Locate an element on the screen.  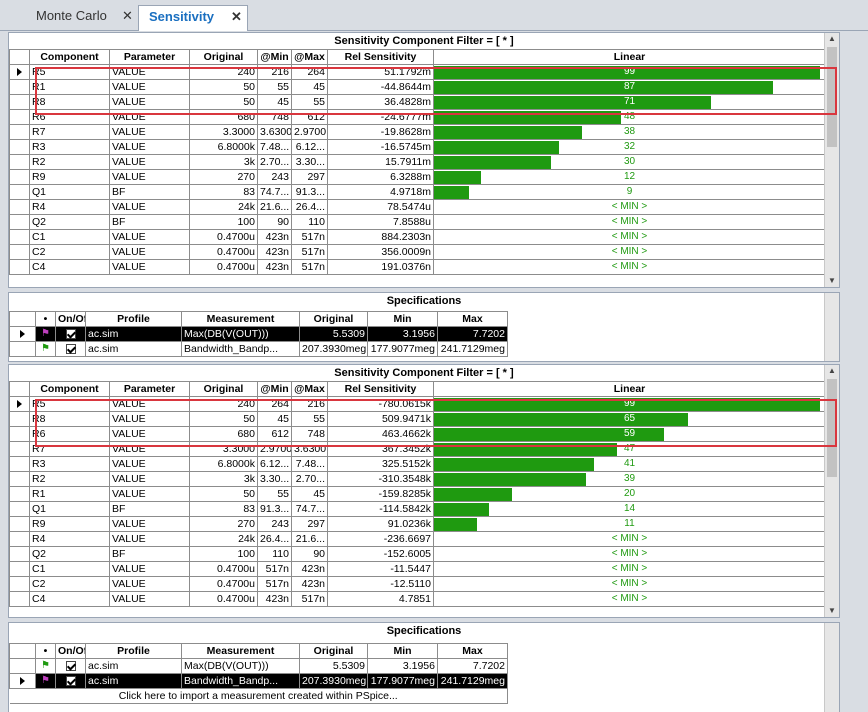
min-cell: 2.9700 is located at coordinates (274, 449).